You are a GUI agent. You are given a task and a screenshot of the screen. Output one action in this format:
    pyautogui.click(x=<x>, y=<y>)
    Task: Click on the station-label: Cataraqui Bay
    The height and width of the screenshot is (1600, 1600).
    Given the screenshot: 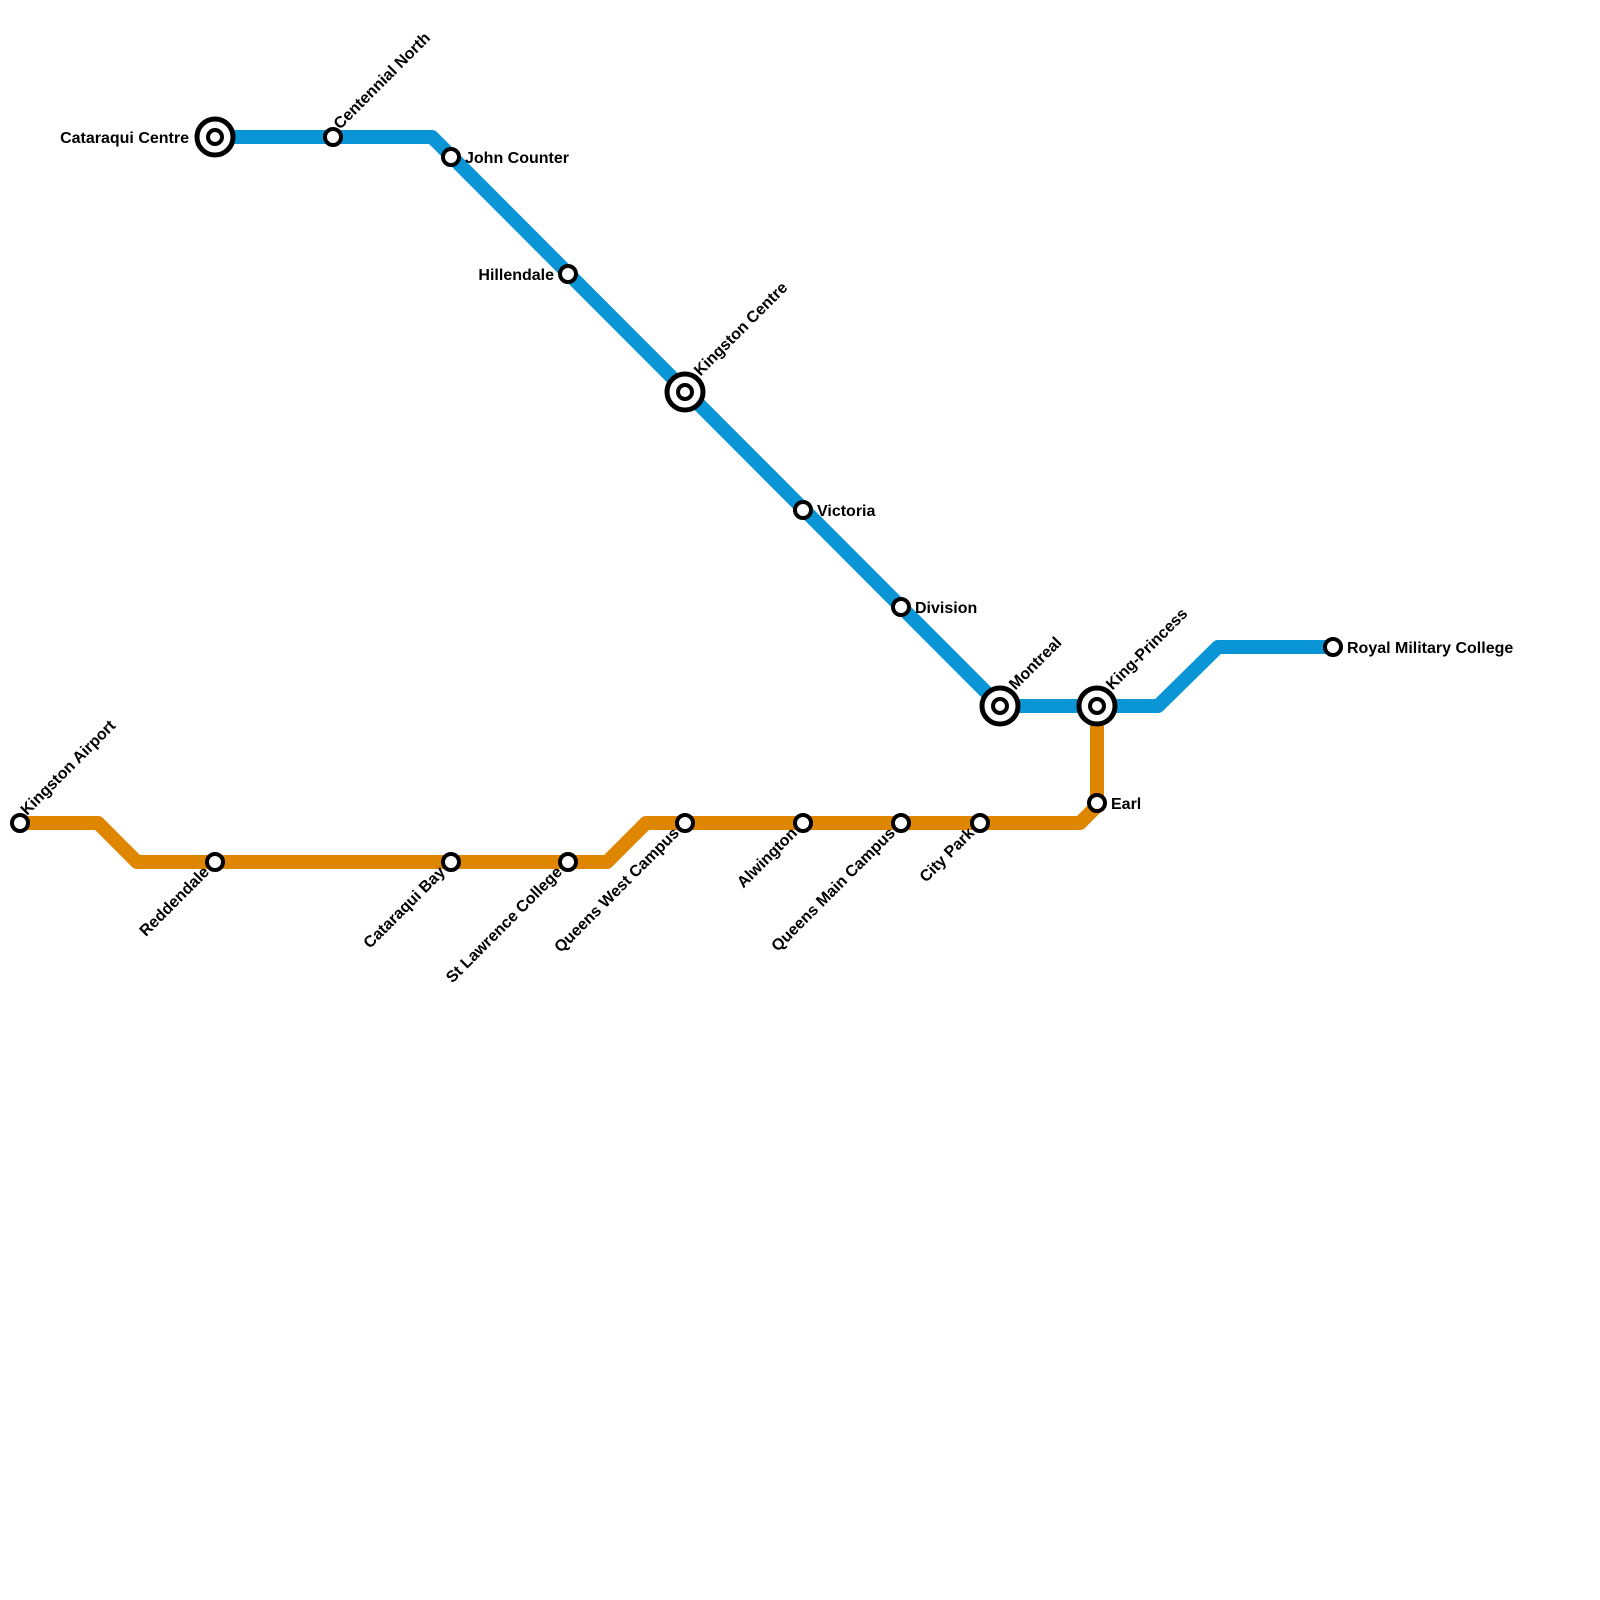 What is the action you would take?
    pyautogui.click(x=405, y=908)
    